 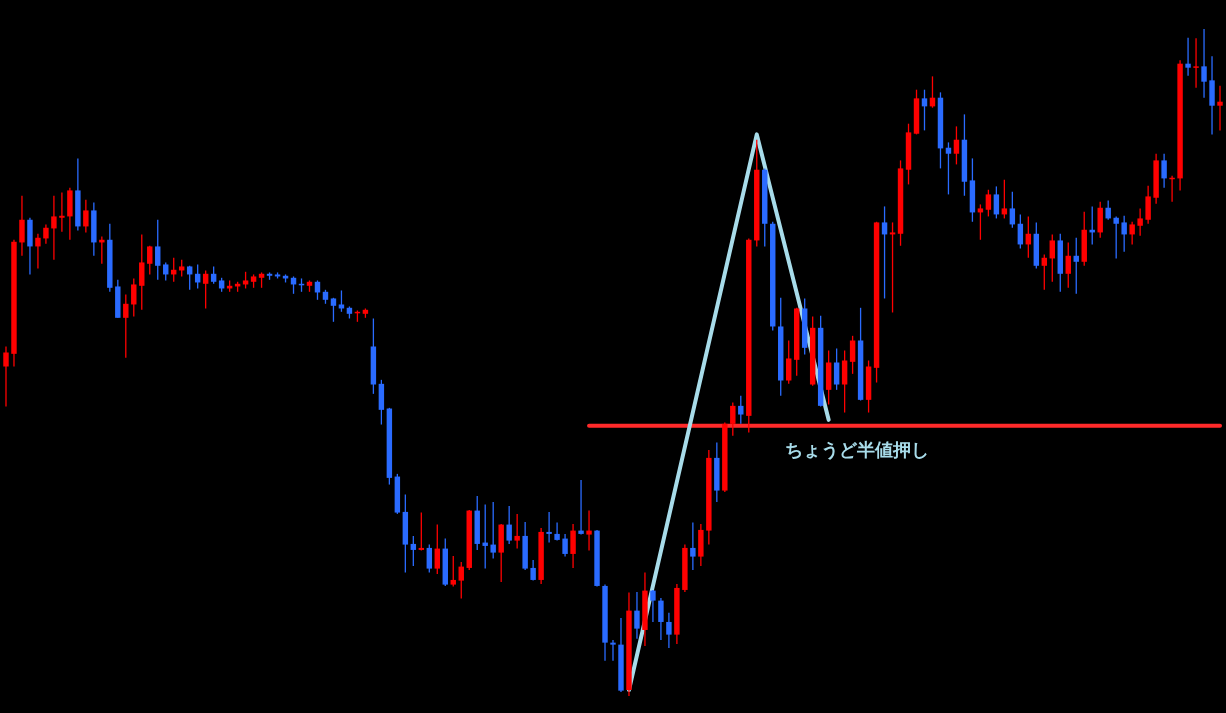 What do you see at coordinates (856, 449) in the screenshot?
I see `annotation: ちょうど半値押し` at bounding box center [856, 449].